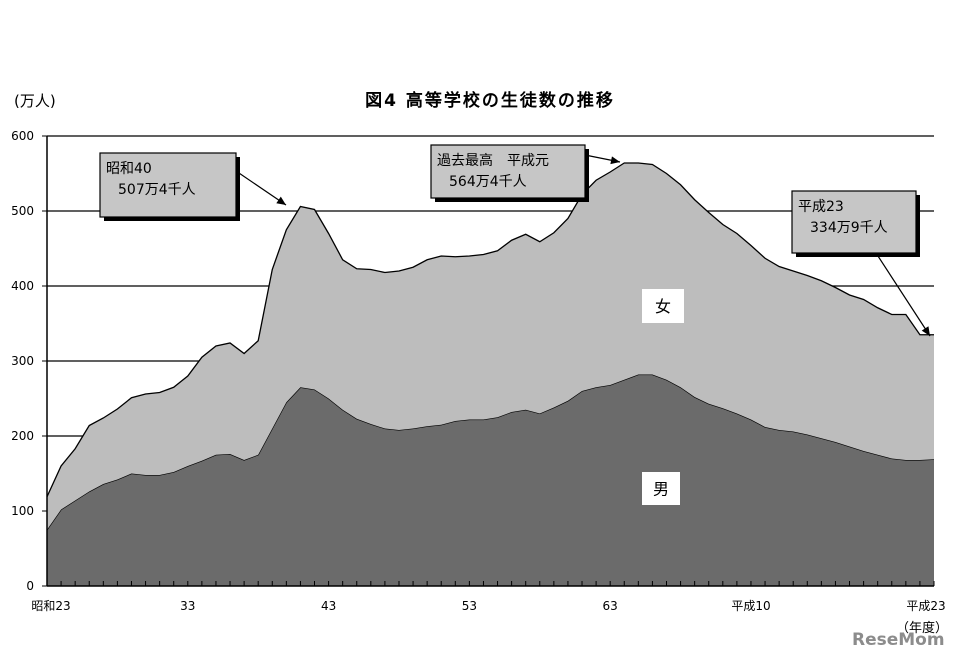 This screenshot has height=663, width=961. What do you see at coordinates (490, 101) in the screenshot?
I see `chart-title: 図4 高等学校の生徒数の推移` at bounding box center [490, 101].